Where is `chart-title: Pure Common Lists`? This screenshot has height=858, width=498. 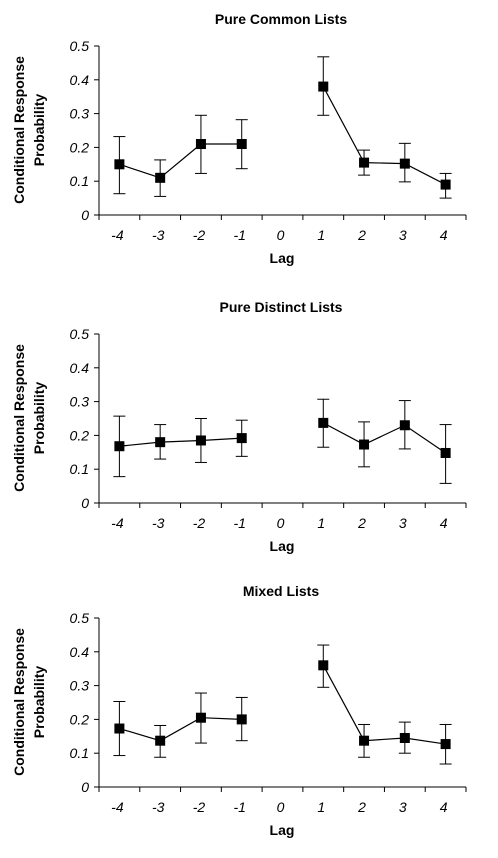
chart-title: Pure Common Lists is located at coordinates (281, 19).